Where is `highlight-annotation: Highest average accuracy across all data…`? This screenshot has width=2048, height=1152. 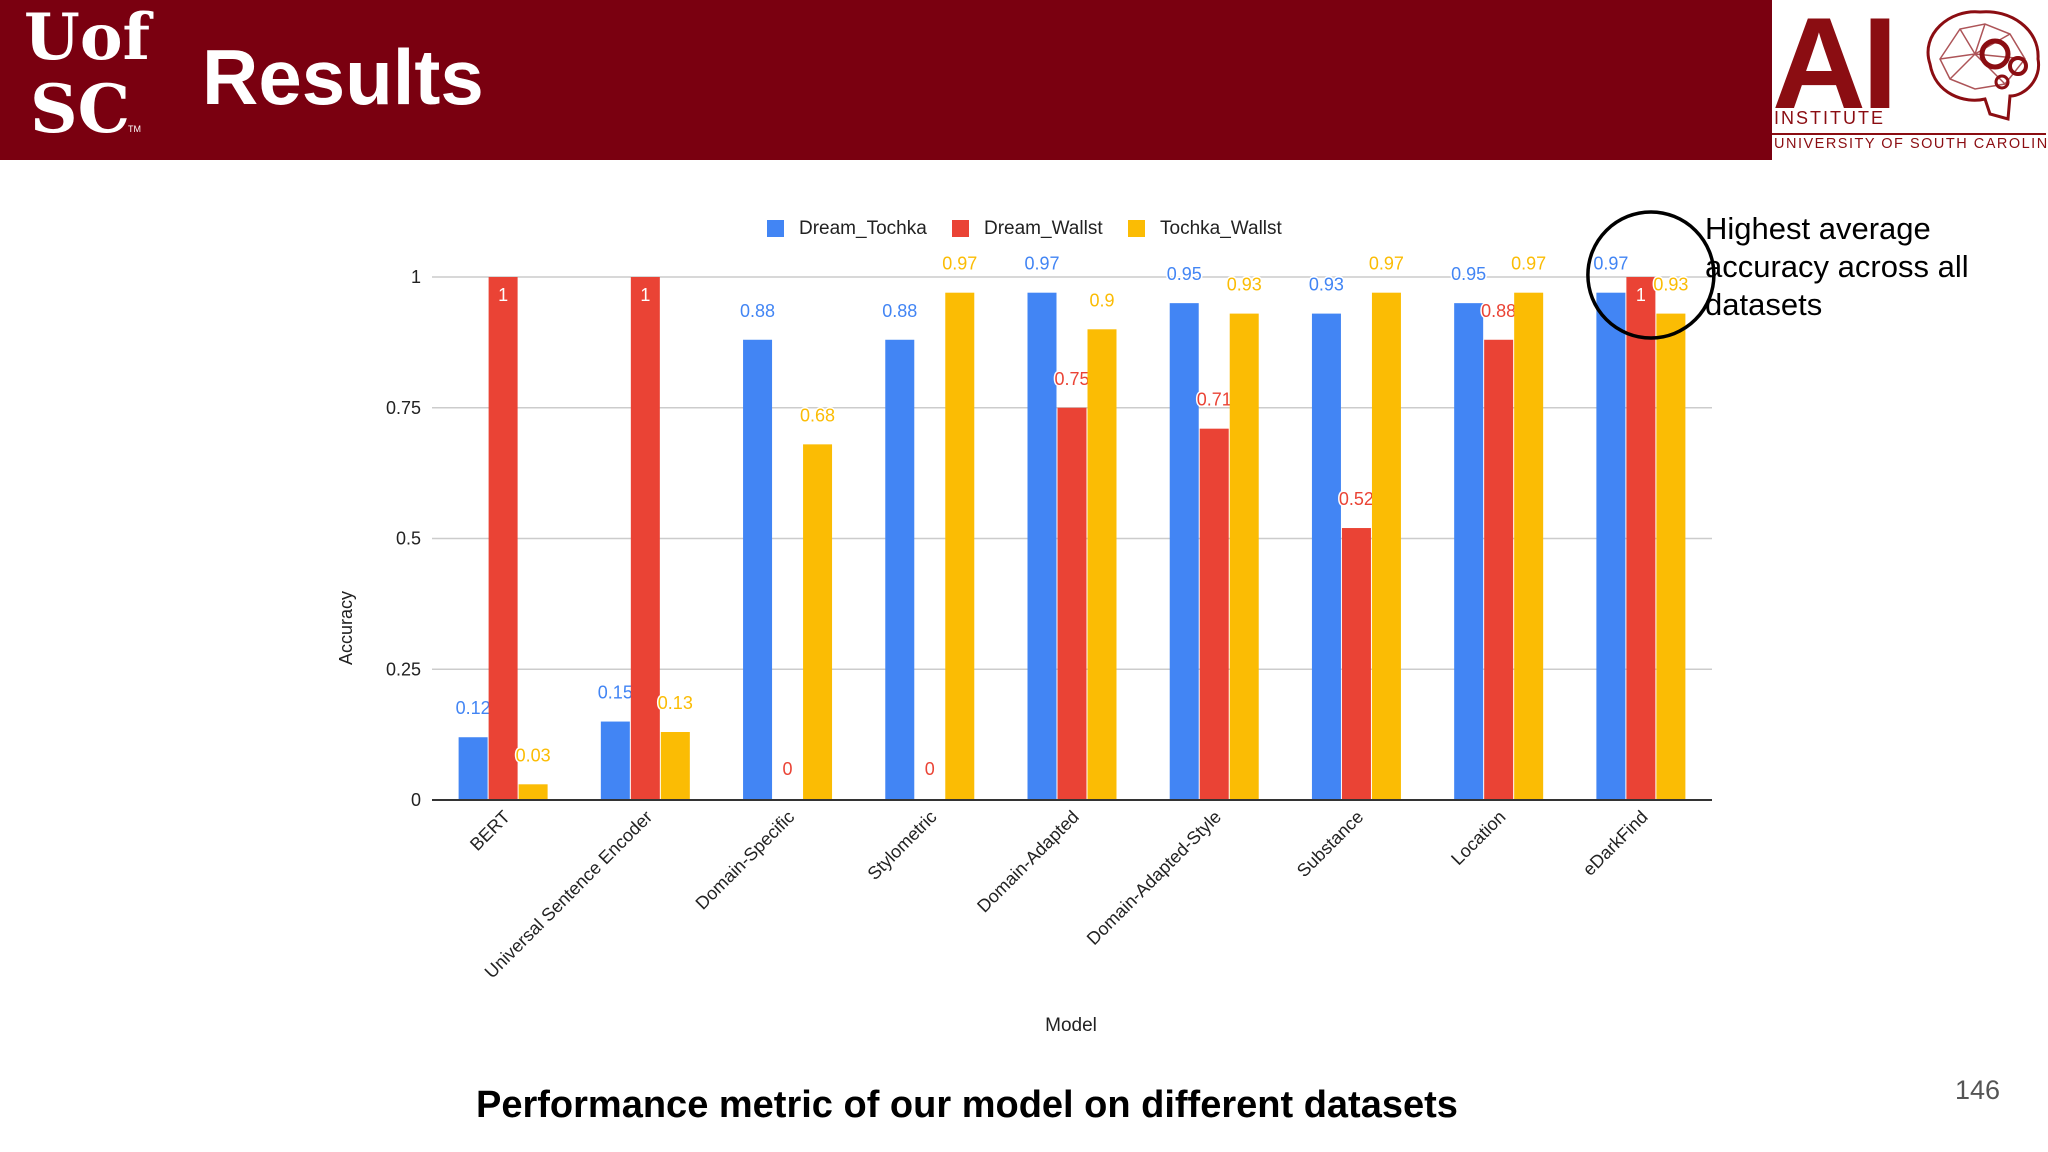
highlight-annotation: Highest average accuracy across all data… is located at coordinates (1837, 266).